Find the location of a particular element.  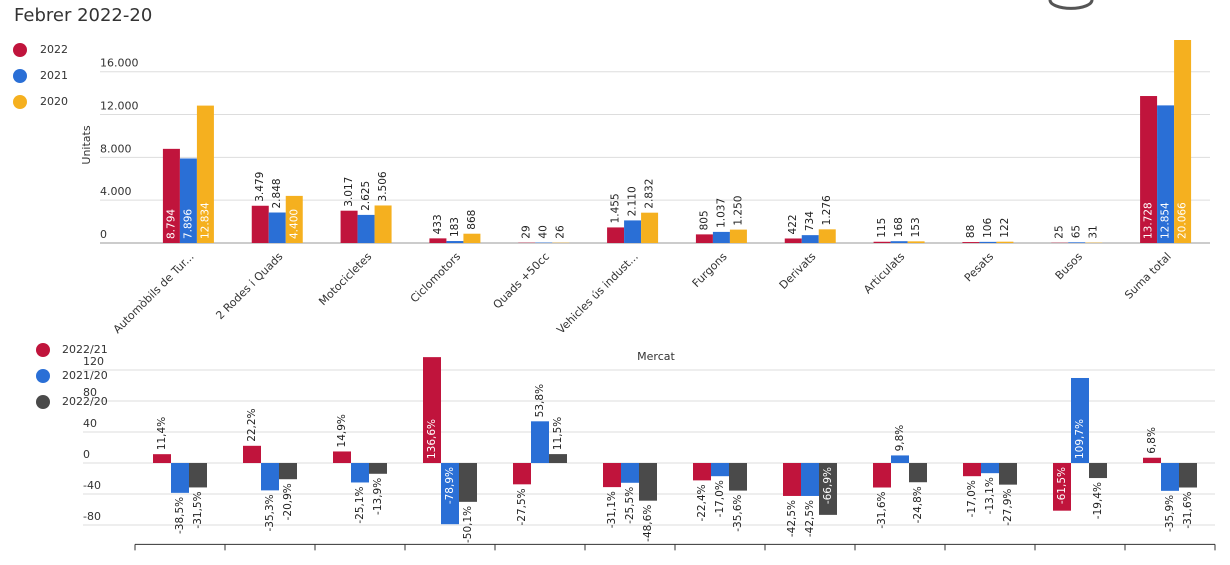

value-label: 3.479 is located at coordinates (260, 187).